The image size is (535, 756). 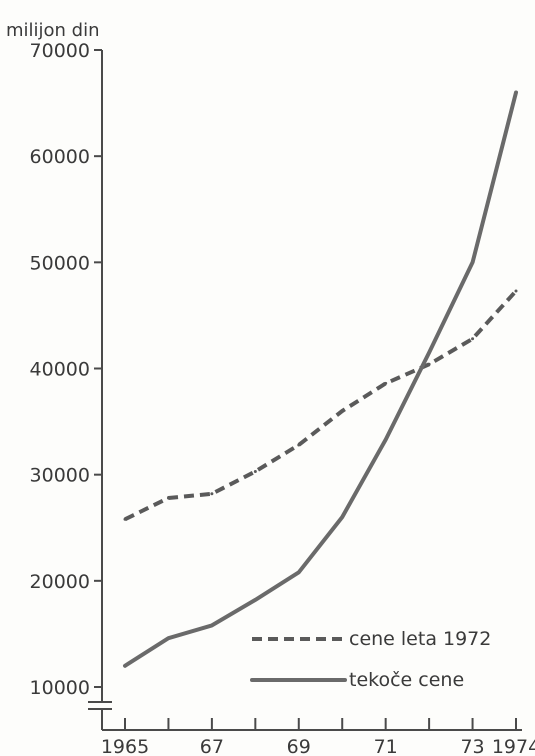 I want to click on x-tick-label: 71, so click(x=386, y=746).